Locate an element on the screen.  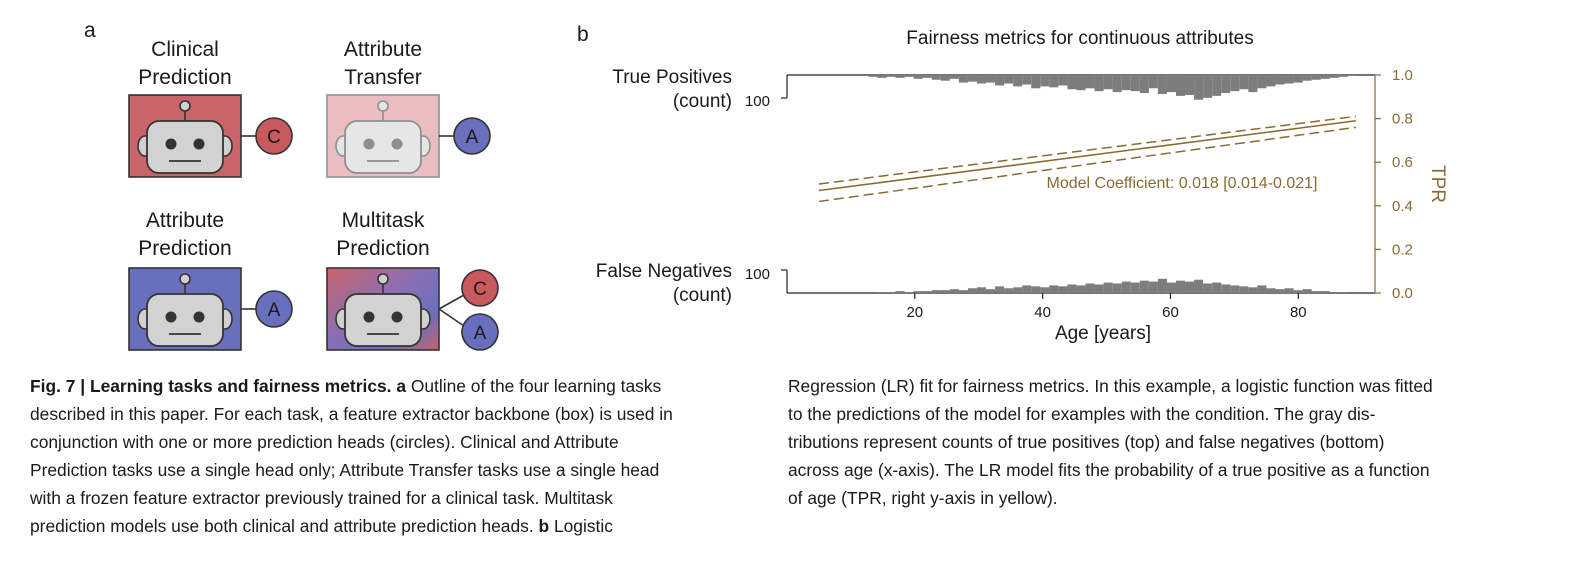
top-hist-label-line2: (count) is located at coordinates (702, 101).